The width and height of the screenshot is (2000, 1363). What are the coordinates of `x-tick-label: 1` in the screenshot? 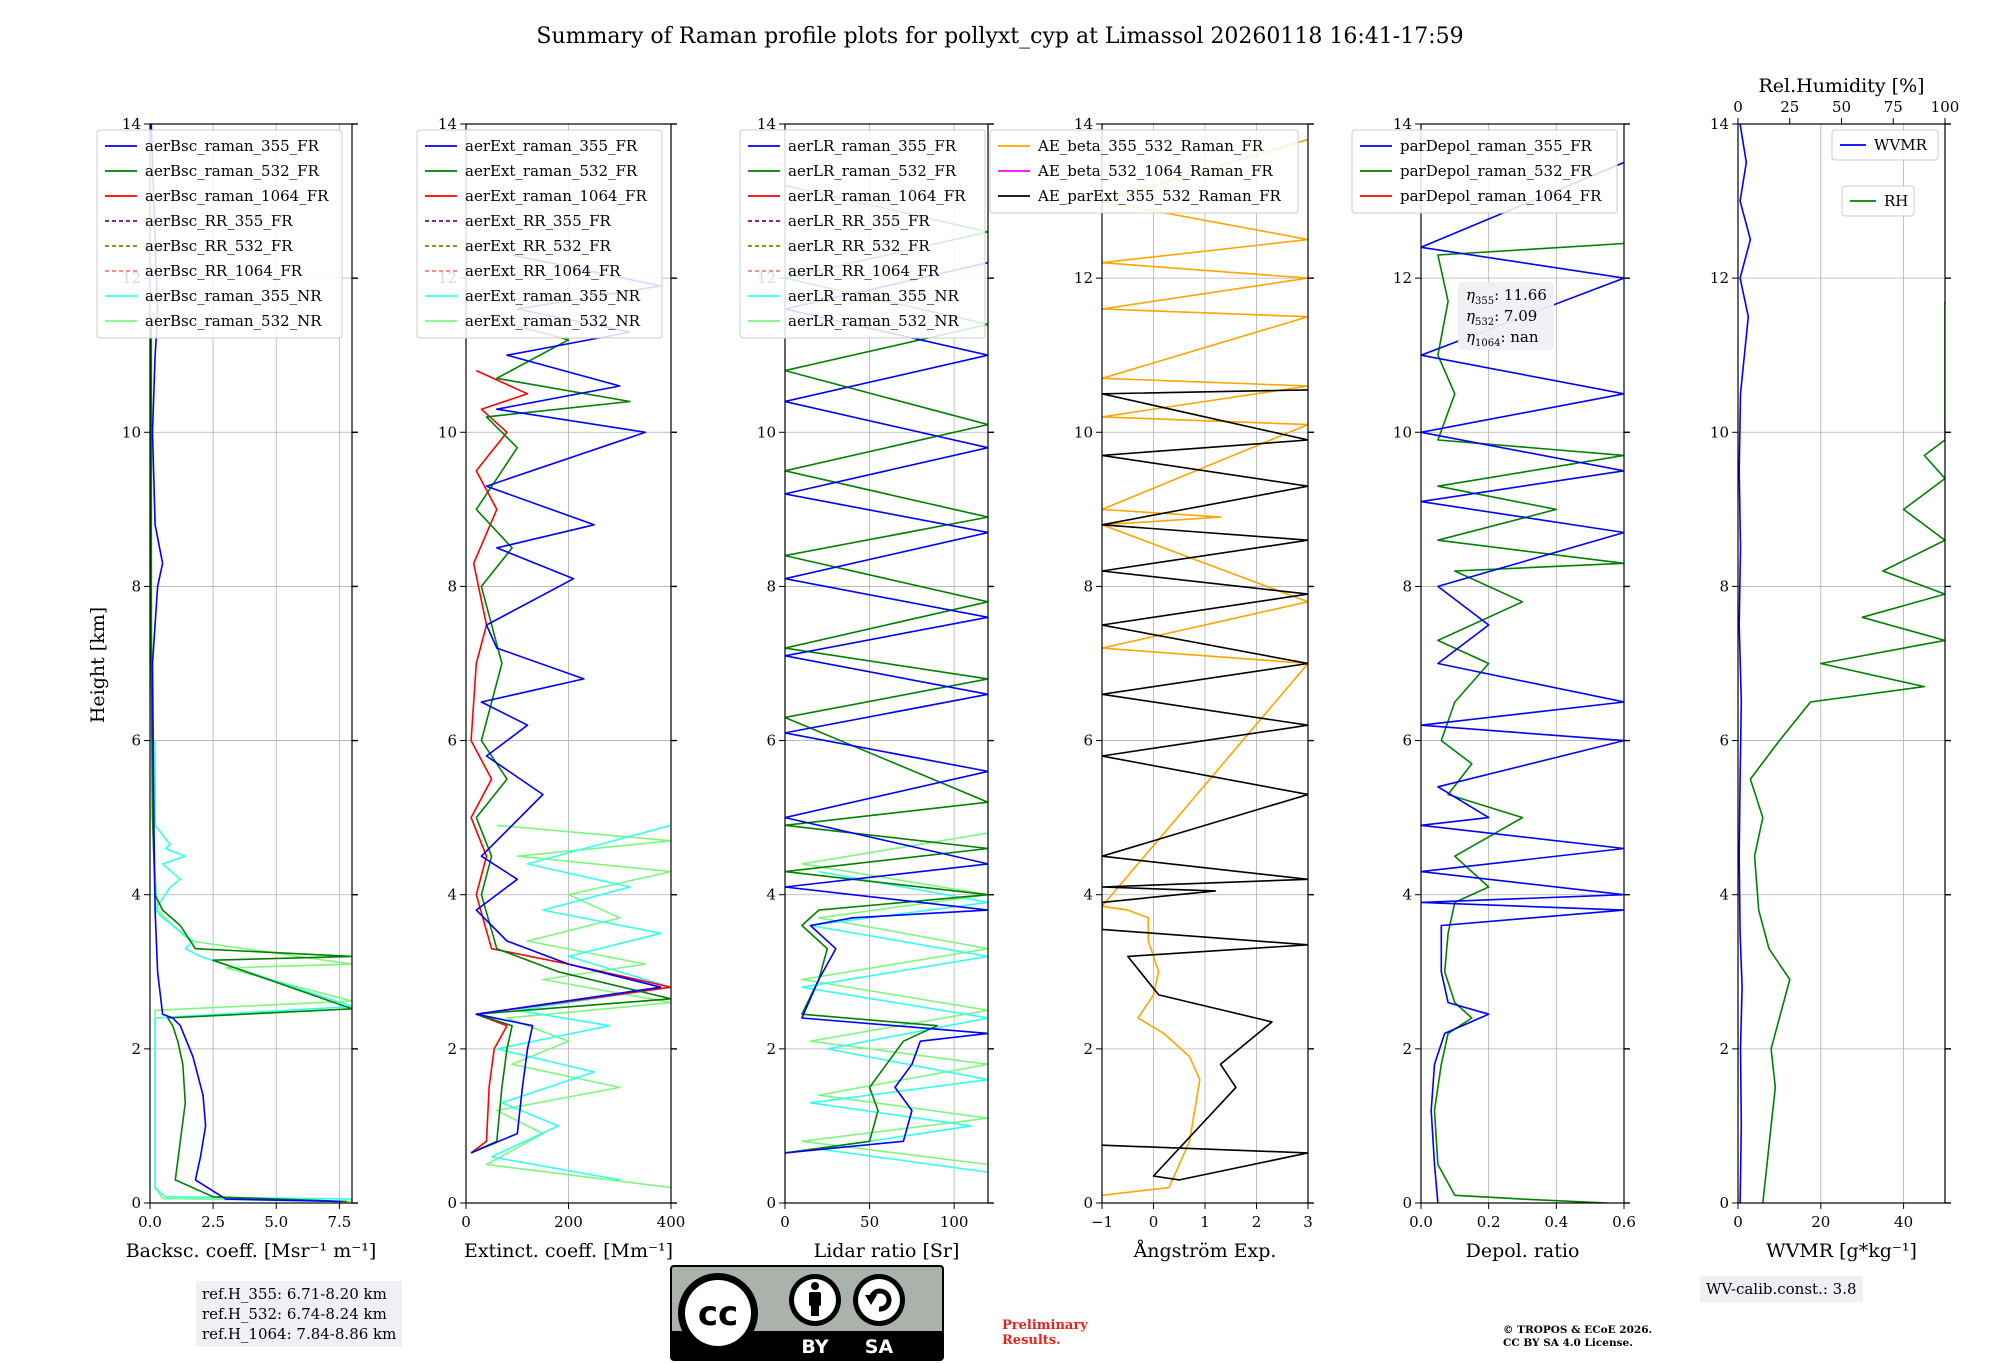 It's located at (1205, 1222).